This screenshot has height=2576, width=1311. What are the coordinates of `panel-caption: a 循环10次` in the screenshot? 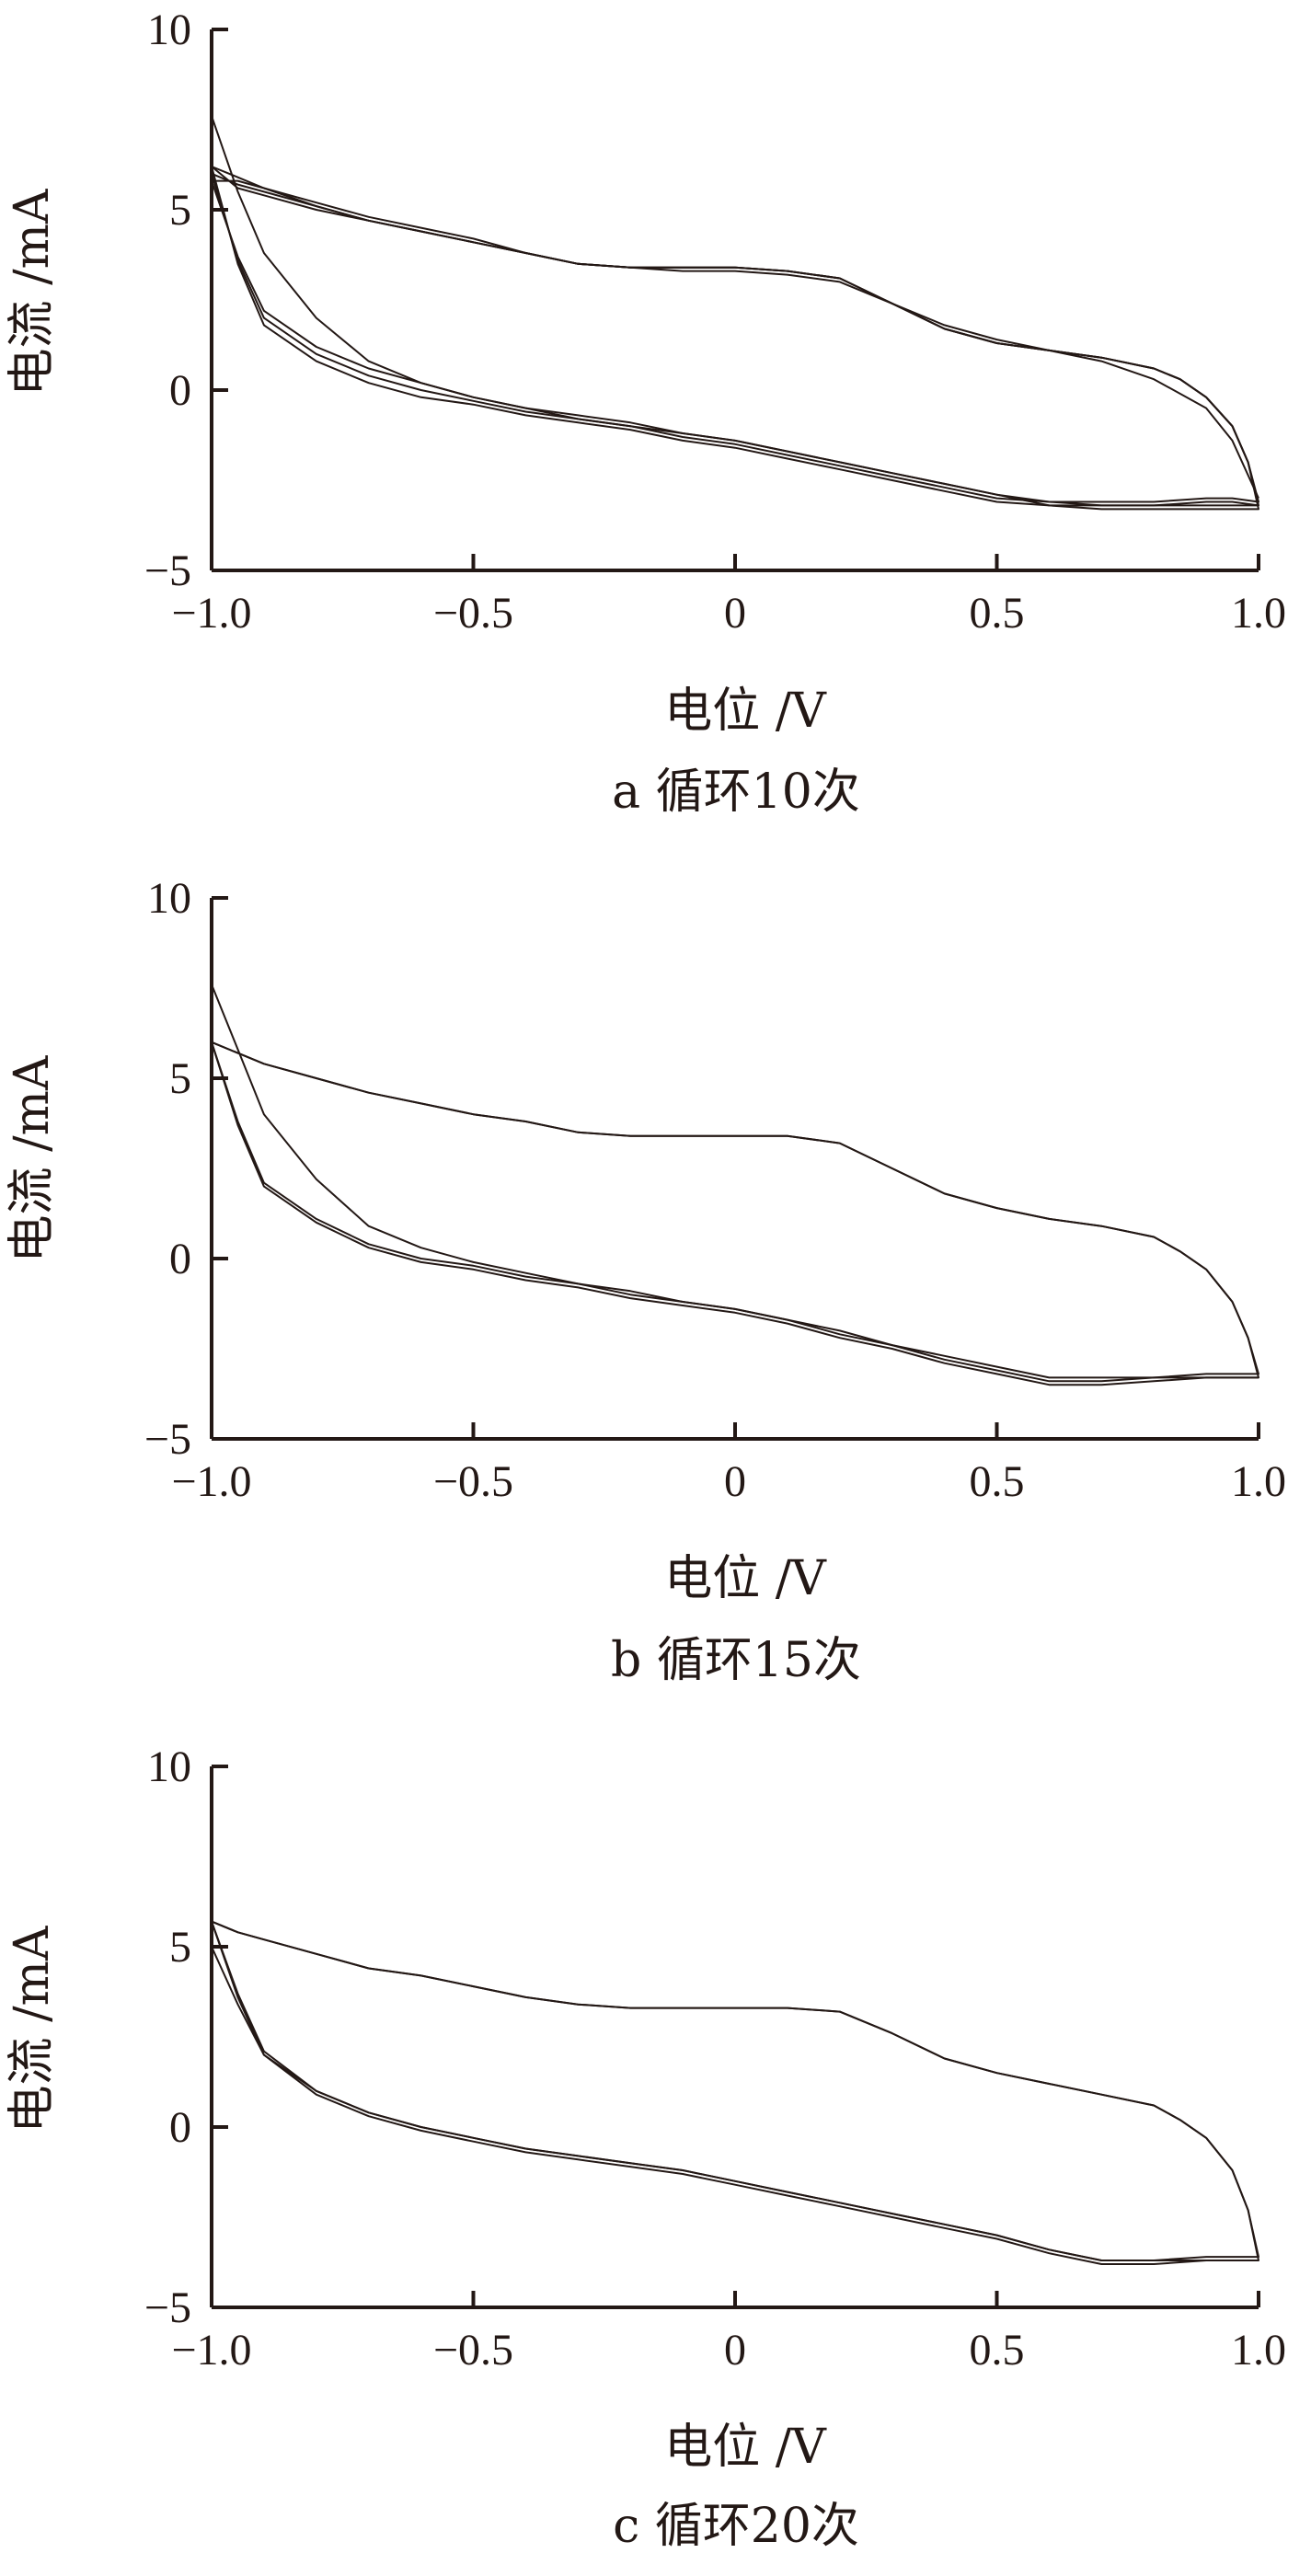 It's located at (736, 792).